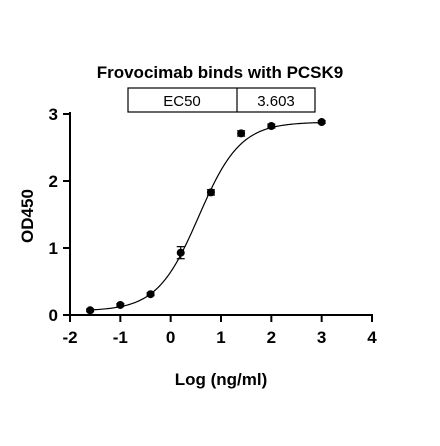 This screenshot has width=440, height=446. I want to click on ec50-table-border, so click(221, 100).